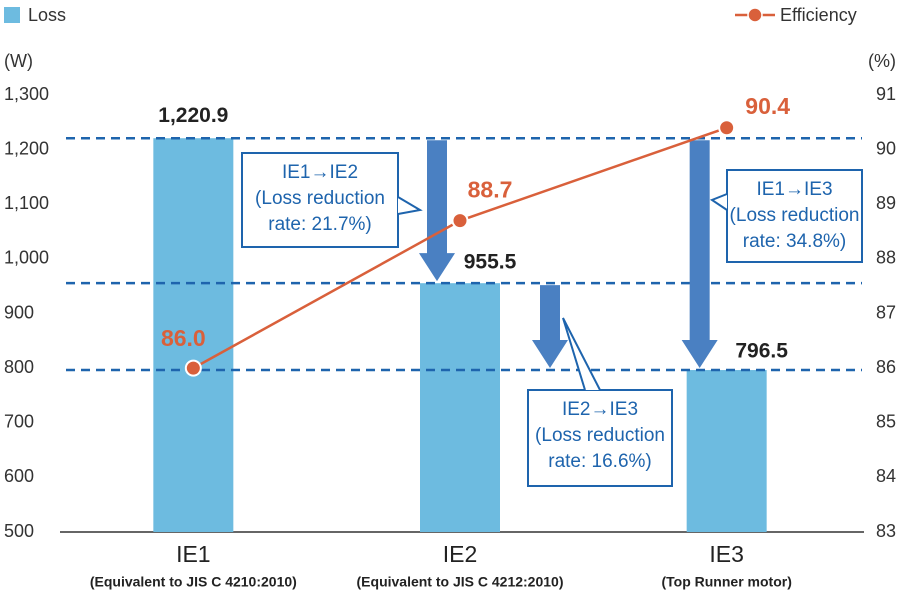 This screenshot has height=600, width=900. I want to click on value-label: 1,220.9, so click(193, 115).